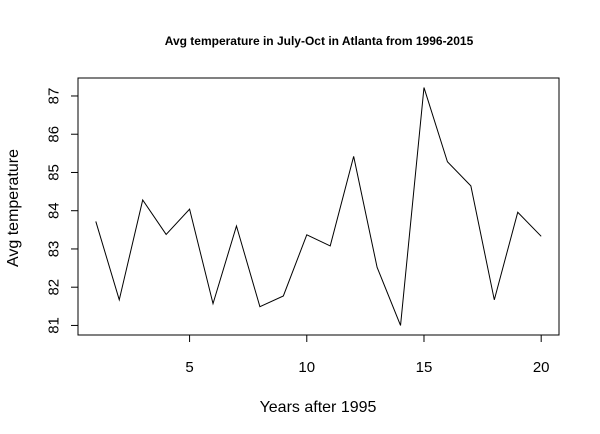 This screenshot has height=434, width=600. Describe the element at coordinates (306, 367) in the screenshot. I see `x-tick-label: 10` at that location.